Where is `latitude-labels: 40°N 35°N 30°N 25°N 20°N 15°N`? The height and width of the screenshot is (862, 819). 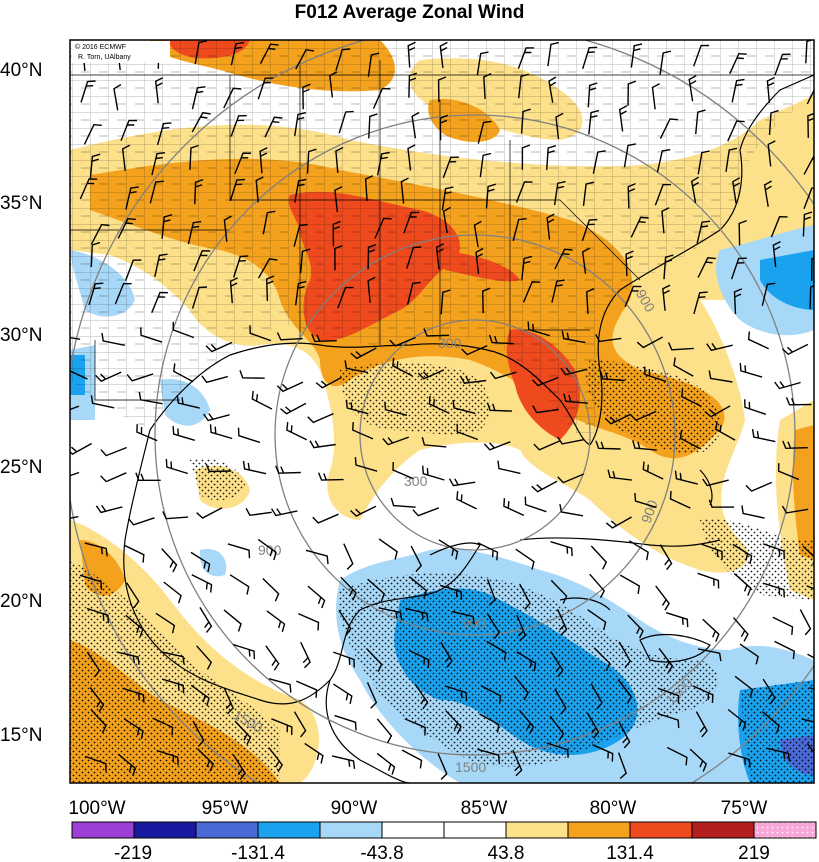
latitude-labels: 40°N 35°N 30°N 25°N 20°N 15°N is located at coordinates (21, 403).